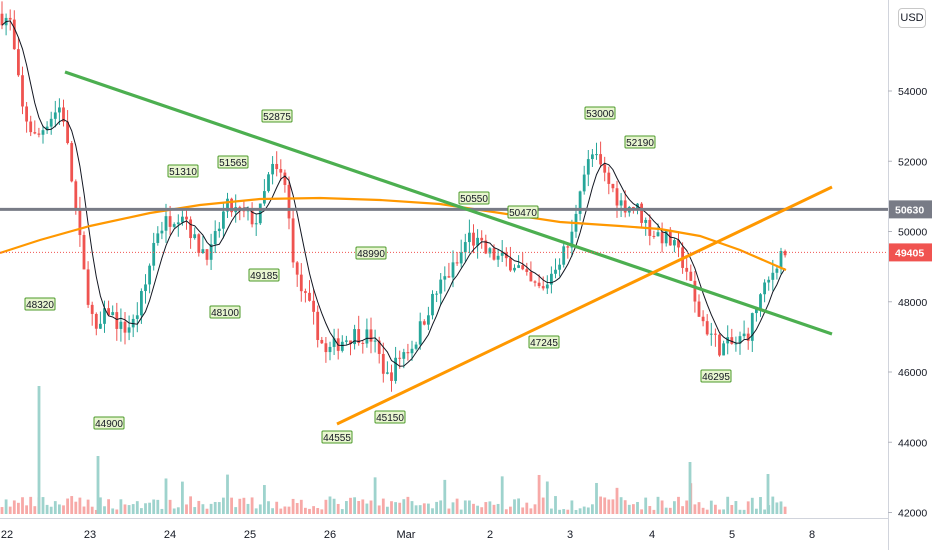  Describe the element at coordinates (912, 162) in the screenshot. I see `price-tick-label: 52000` at that location.